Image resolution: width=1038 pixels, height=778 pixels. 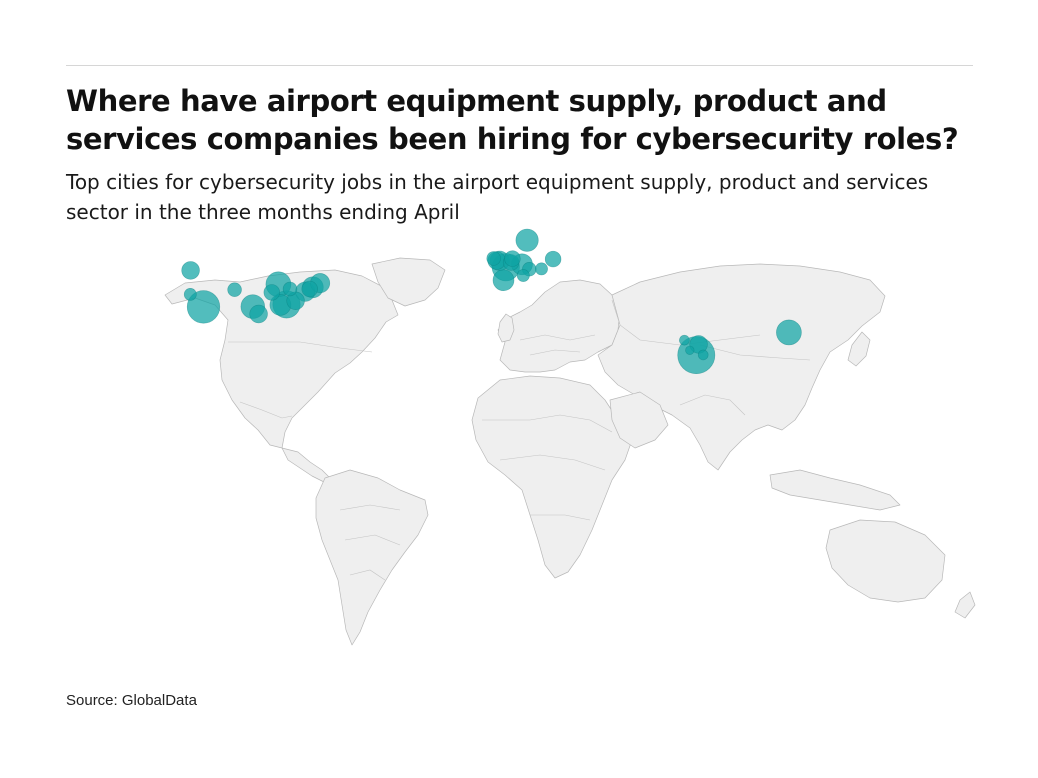 What do you see at coordinates (885, 561) in the screenshot?
I see `land-australia` at bounding box center [885, 561].